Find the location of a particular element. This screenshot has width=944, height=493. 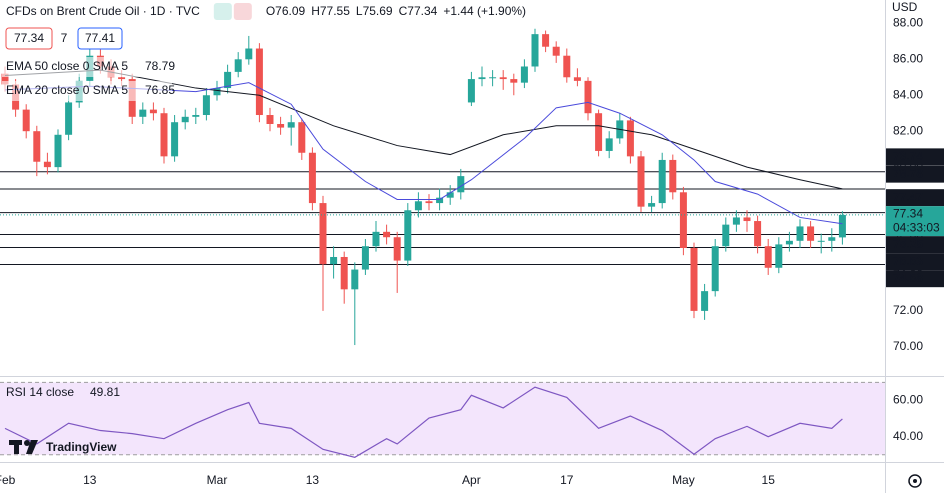

settings-icon is located at coordinates (915, 481).